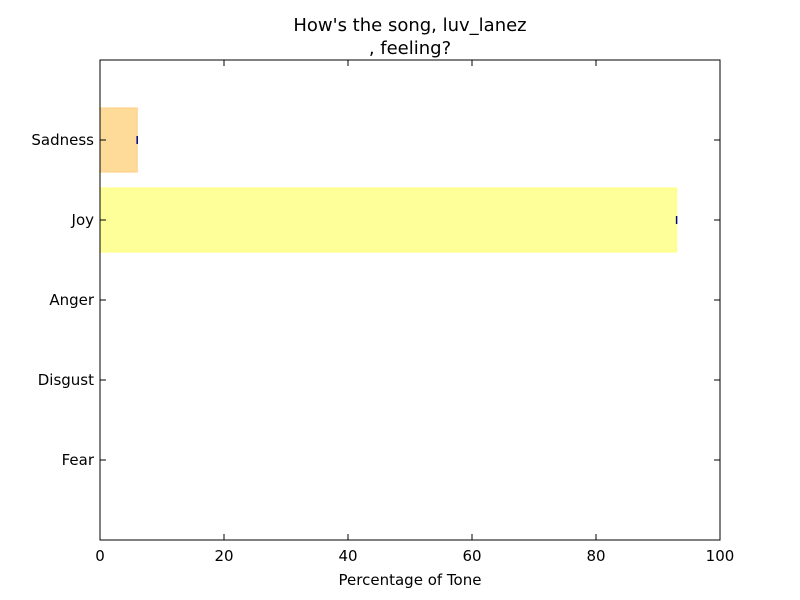 The height and width of the screenshot is (600, 800). Describe the element at coordinates (66, 380) in the screenshot. I see `y-tick-label-disgust: Disgust` at that location.